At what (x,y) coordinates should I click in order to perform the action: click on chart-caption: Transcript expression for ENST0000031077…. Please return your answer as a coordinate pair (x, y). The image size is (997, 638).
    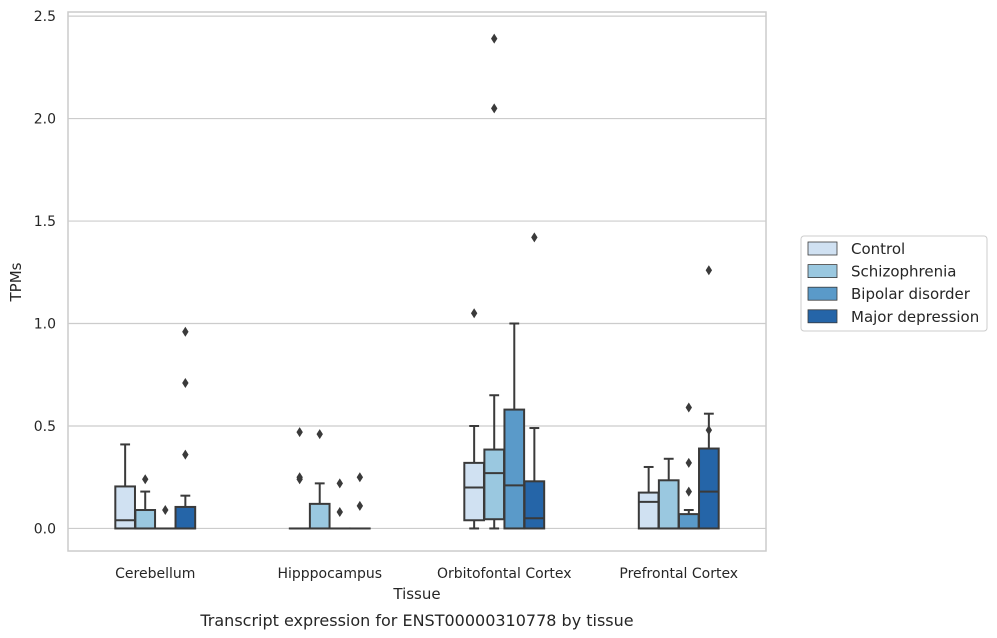
    Looking at the image, I should click on (416, 620).